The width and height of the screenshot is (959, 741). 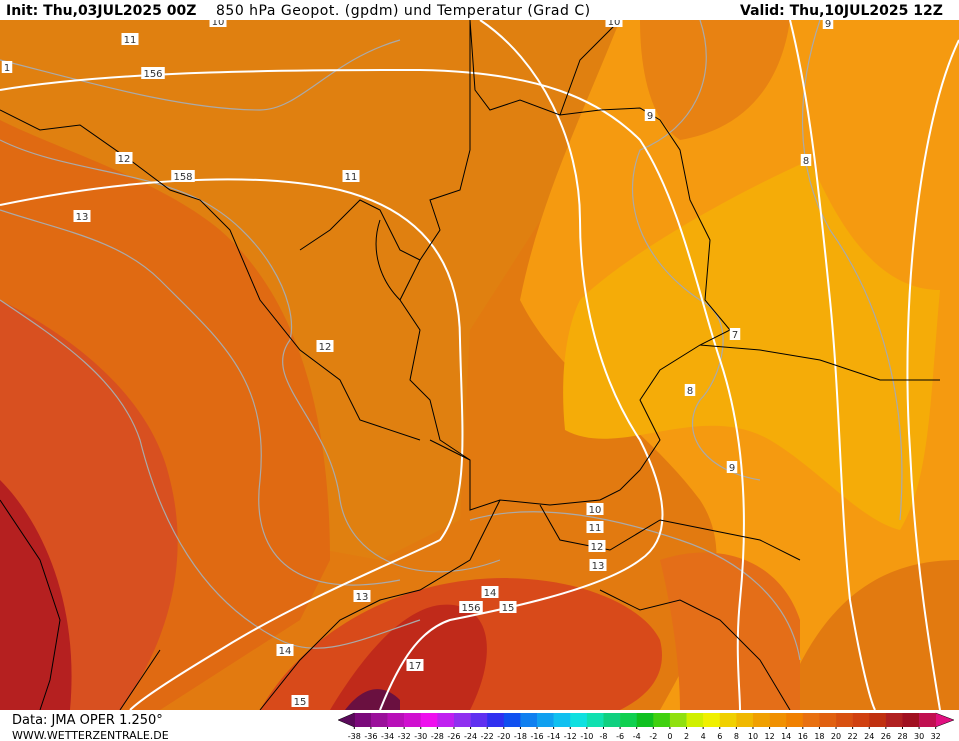 I want to click on colorbar-label: 26, so click(x=886, y=736).